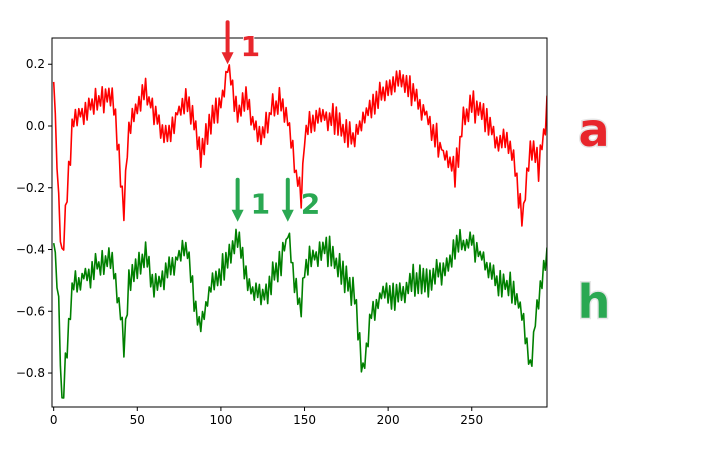 The image size is (708, 450). What do you see at coordinates (35, 64) in the screenshot?
I see `y-tick-label: 0.2` at bounding box center [35, 64].